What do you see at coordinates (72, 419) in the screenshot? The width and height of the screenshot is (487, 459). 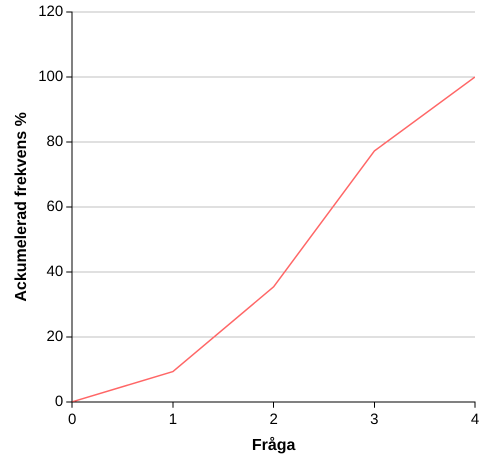 I see `x-tick-label: 0` at bounding box center [72, 419].